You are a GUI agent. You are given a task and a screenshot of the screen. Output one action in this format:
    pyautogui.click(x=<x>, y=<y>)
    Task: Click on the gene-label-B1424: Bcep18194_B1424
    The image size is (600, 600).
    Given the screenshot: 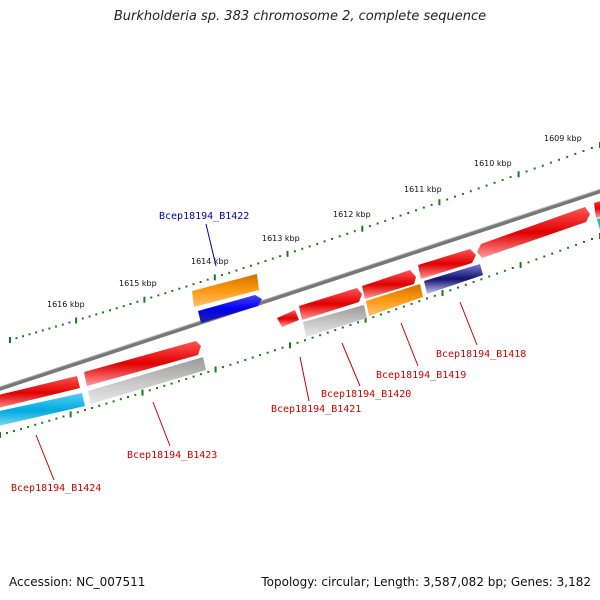 What is the action you would take?
    pyautogui.click(x=56, y=488)
    